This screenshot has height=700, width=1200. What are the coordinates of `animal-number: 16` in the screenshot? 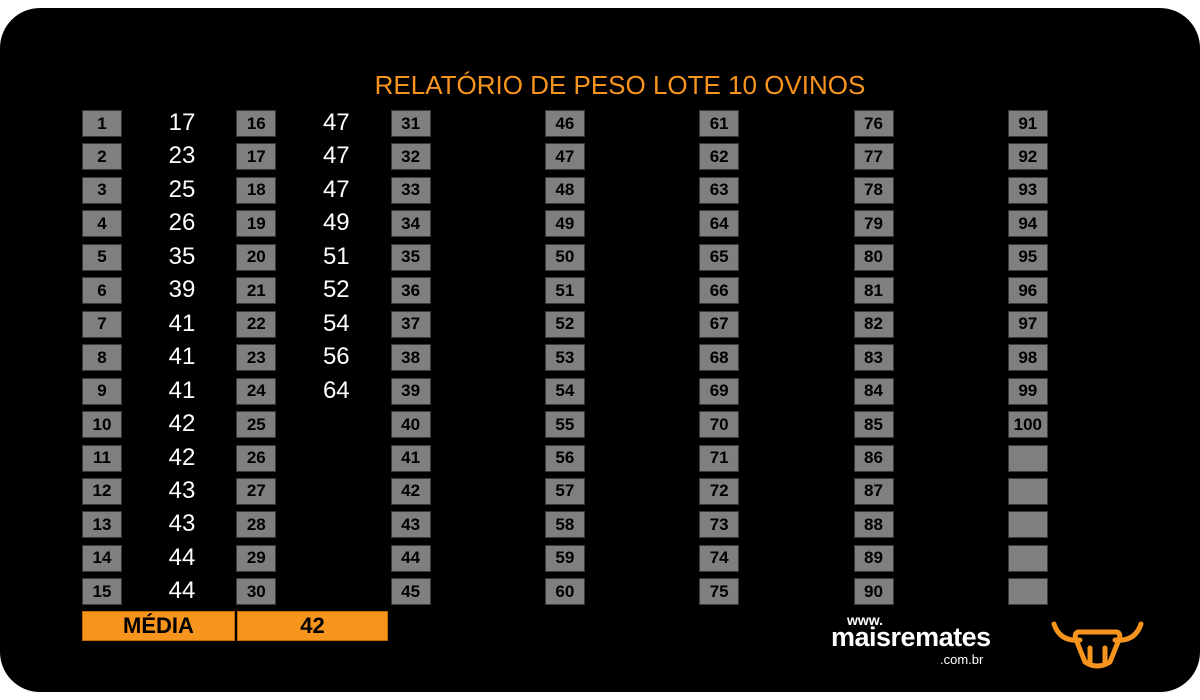 It's located at (256, 123).